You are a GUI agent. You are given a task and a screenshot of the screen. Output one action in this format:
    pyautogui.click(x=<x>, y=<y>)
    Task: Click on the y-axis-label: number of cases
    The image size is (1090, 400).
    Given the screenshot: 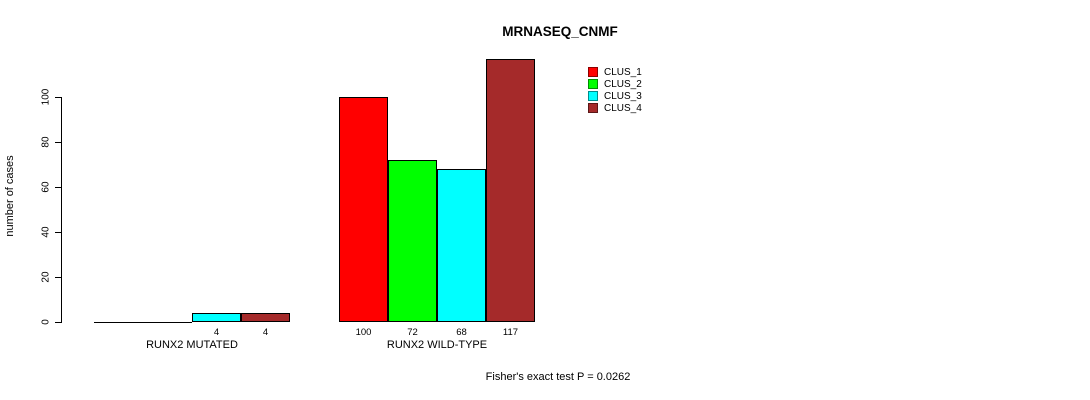 What is the action you would take?
    pyautogui.click(x=10, y=196)
    